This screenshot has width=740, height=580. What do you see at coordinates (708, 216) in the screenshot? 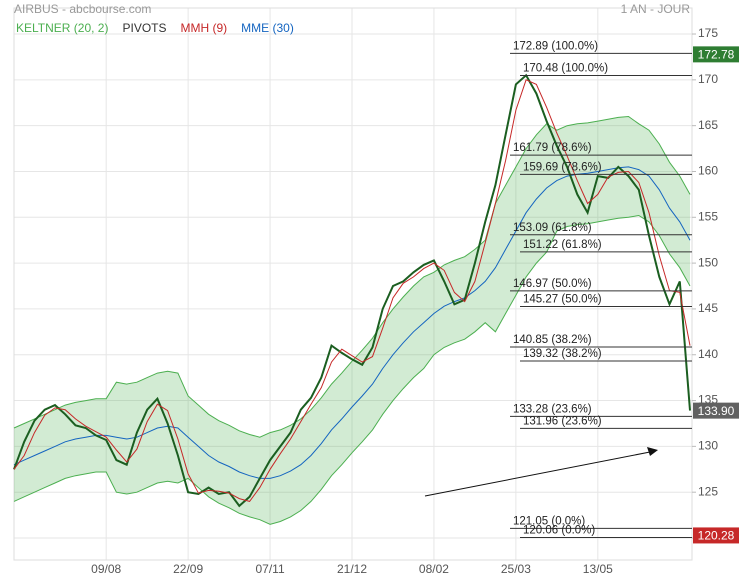
I see `y-tick-label: 155` at bounding box center [708, 216].